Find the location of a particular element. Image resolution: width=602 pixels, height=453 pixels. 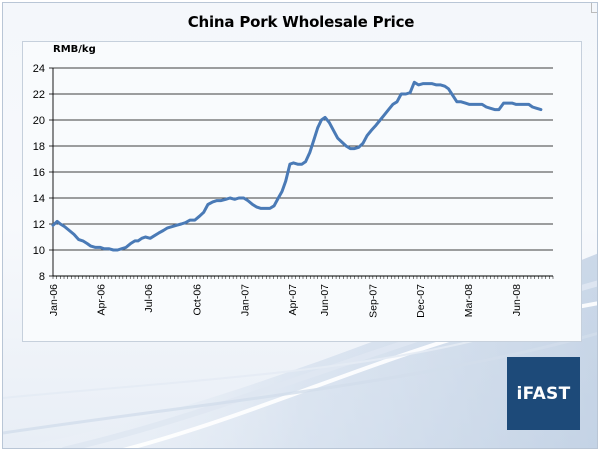

x-tick-label: Jun-07 is located at coordinates (325, 300).